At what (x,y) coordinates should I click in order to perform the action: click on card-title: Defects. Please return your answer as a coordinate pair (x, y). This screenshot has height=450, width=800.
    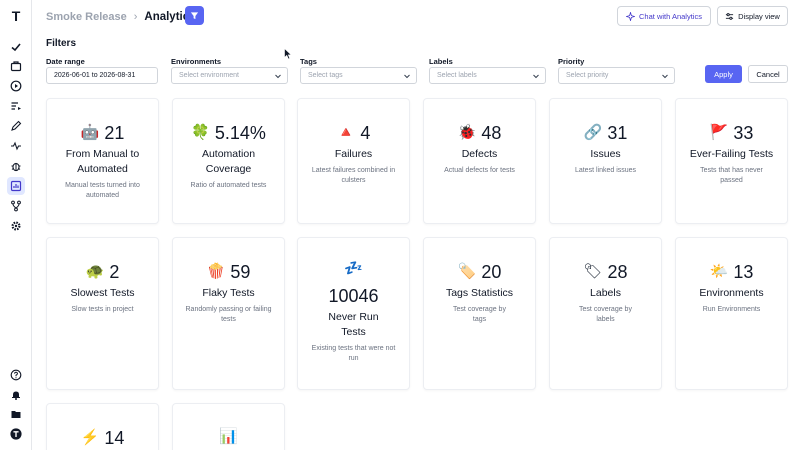
    Looking at the image, I should click on (479, 154).